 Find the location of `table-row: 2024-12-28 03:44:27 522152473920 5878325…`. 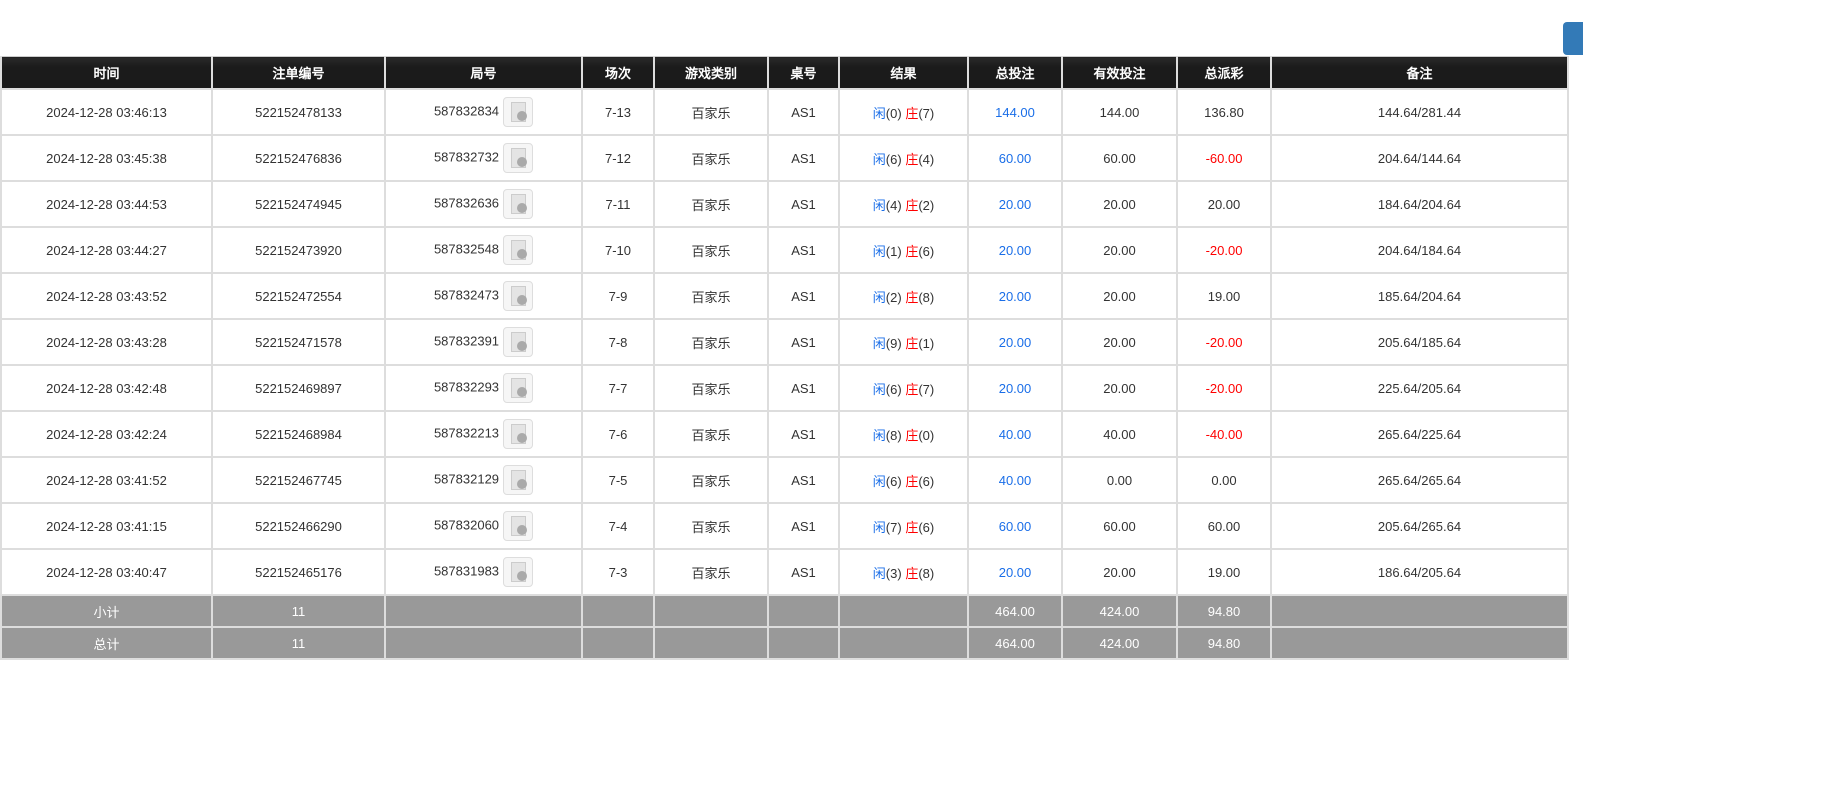

table-row: 2024-12-28 03:44:27 522152473920 5878325… is located at coordinates (784, 250).